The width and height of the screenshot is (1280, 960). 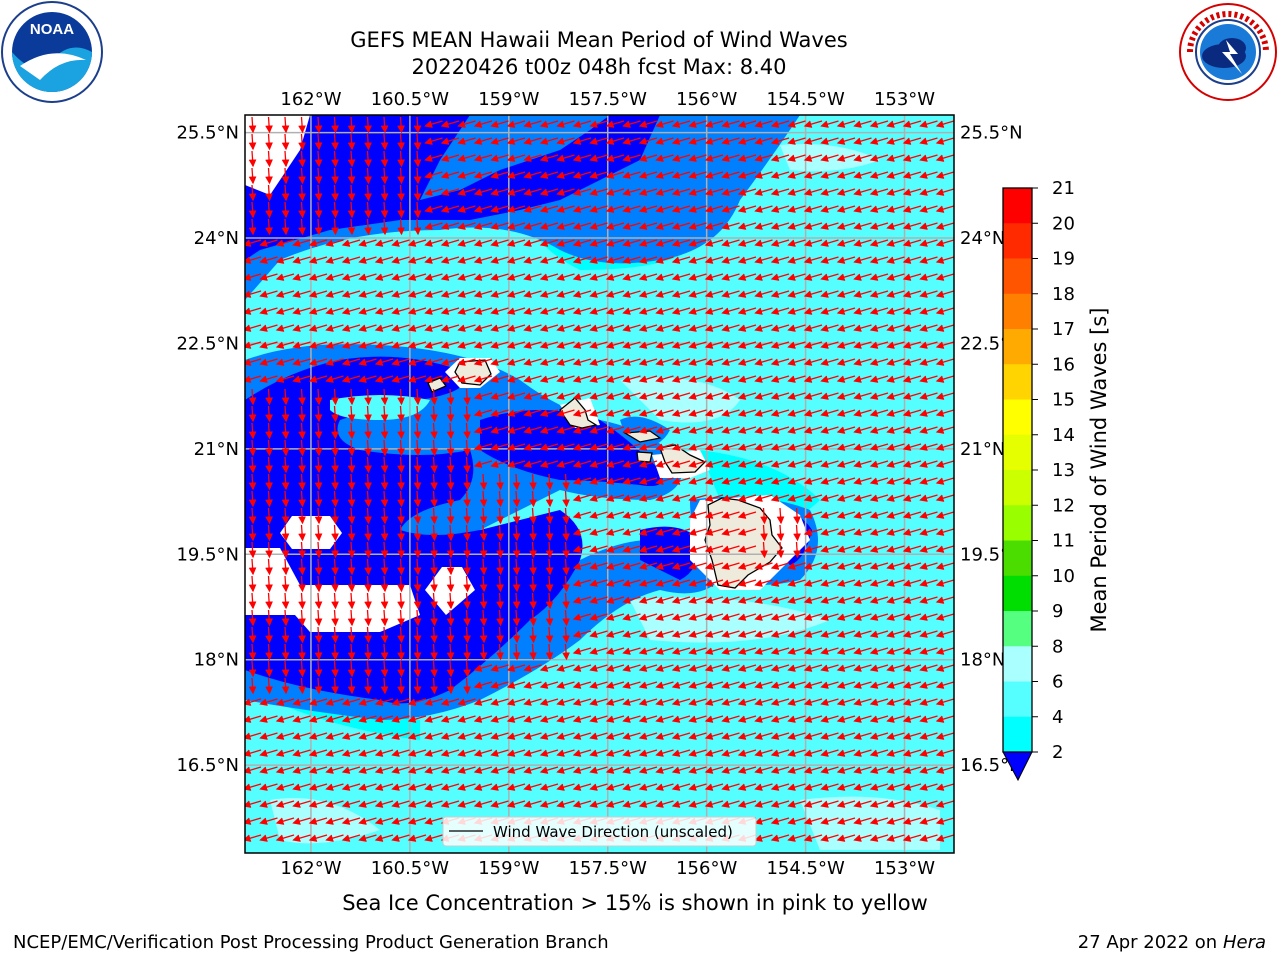 I want to click on latitude-label: 21°N, so click(x=982, y=449).